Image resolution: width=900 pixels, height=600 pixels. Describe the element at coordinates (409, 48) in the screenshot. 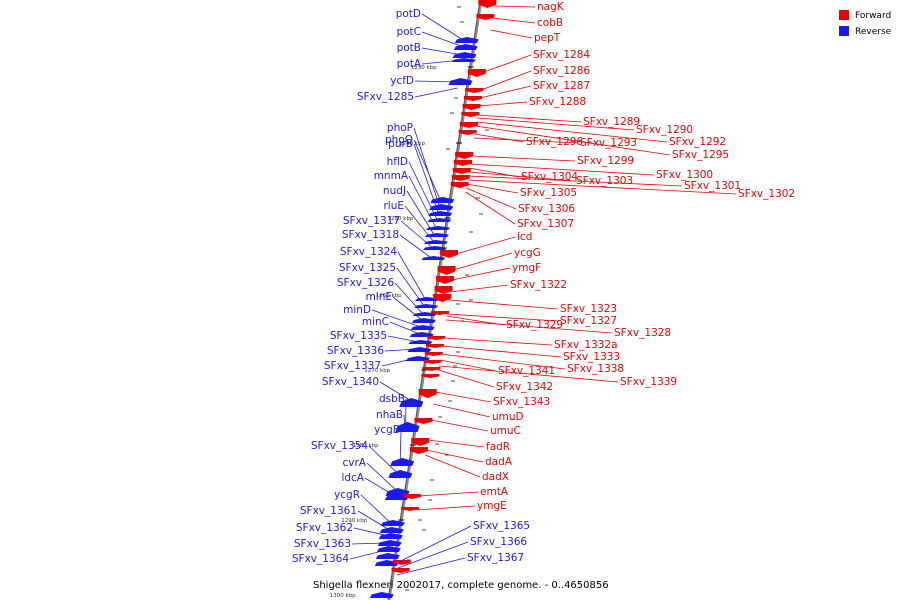

I see `reverse-gene-label-potb: potB` at that location.